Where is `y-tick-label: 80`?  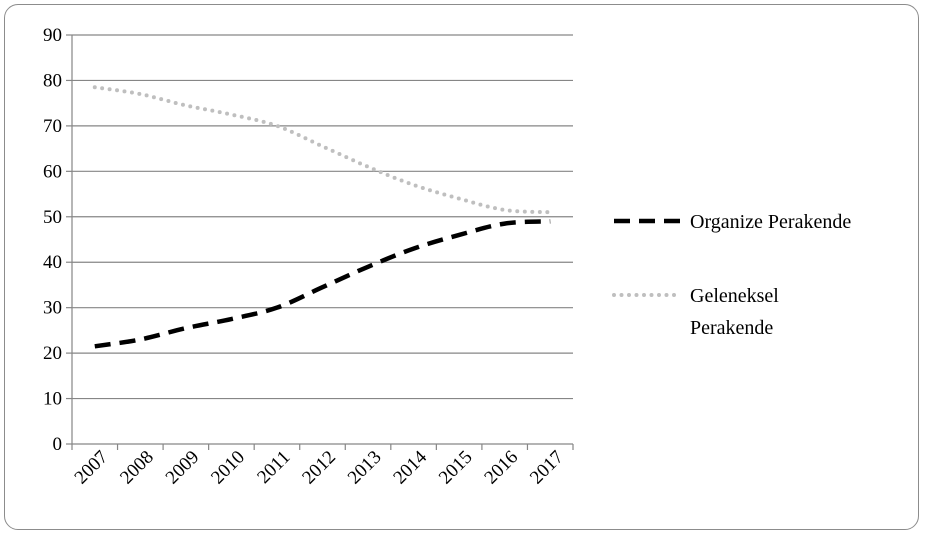
y-tick-label: 80 is located at coordinates (52, 80).